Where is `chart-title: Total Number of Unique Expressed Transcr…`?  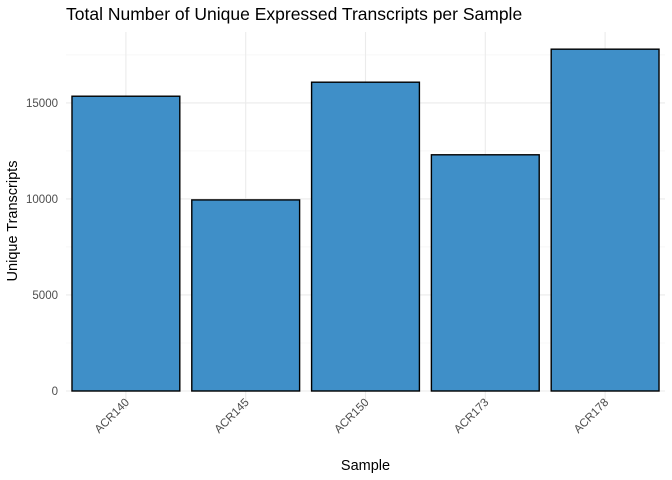 chart-title: Total Number of Unique Expressed Transcr… is located at coordinates (294, 14).